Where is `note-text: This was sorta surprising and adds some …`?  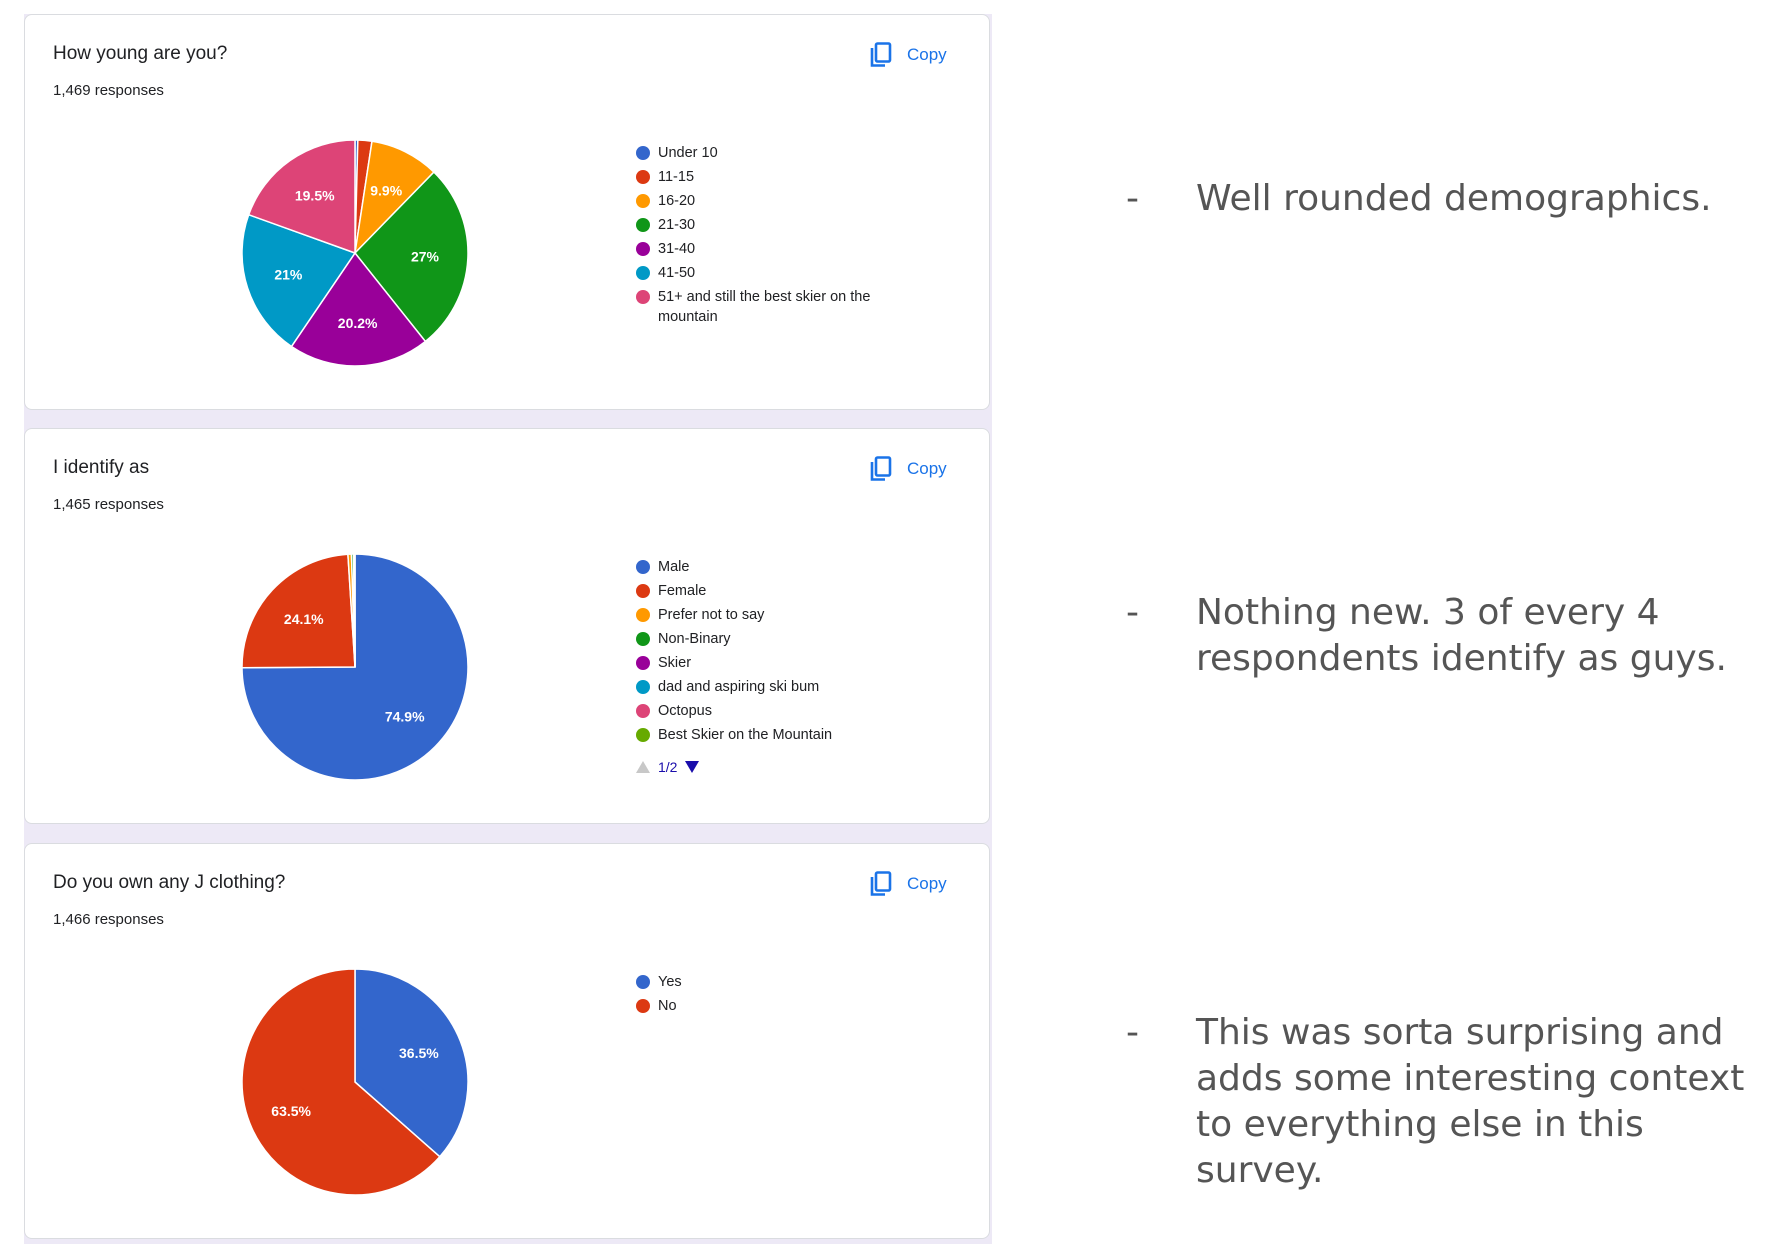
note-text: This was sorta surprising and adds some … is located at coordinates (1470, 1101).